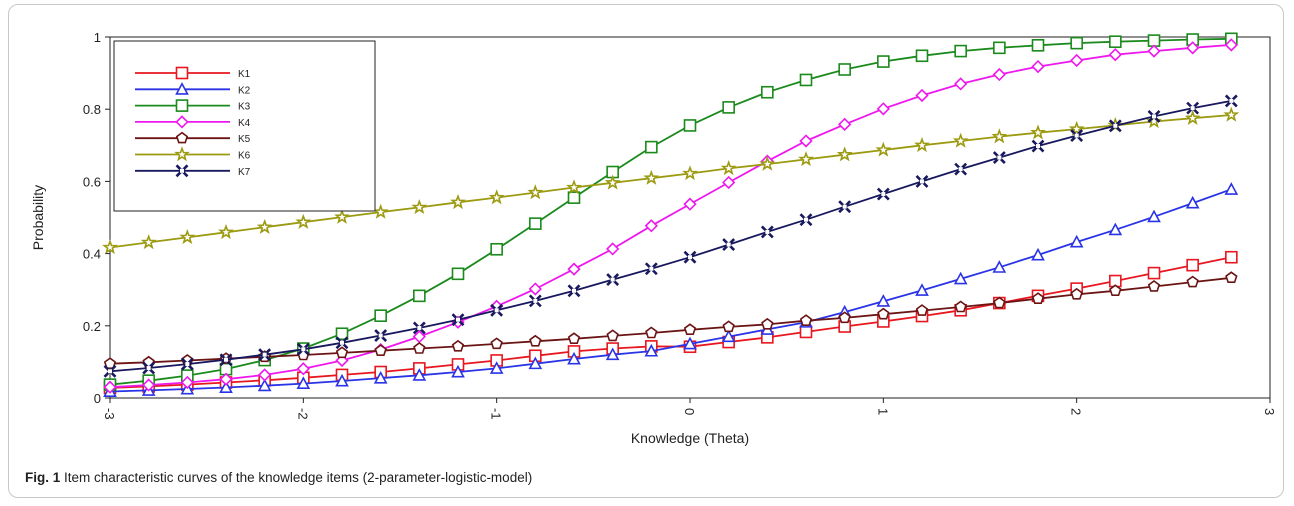  Describe the element at coordinates (1269, 411) in the screenshot. I see `x-tick-label: 3` at that location.